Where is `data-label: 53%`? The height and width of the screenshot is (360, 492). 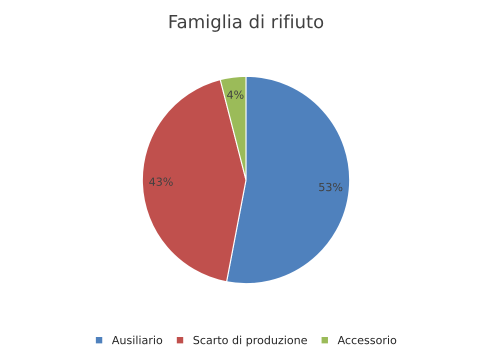
data-label: 53% is located at coordinates (330, 187).